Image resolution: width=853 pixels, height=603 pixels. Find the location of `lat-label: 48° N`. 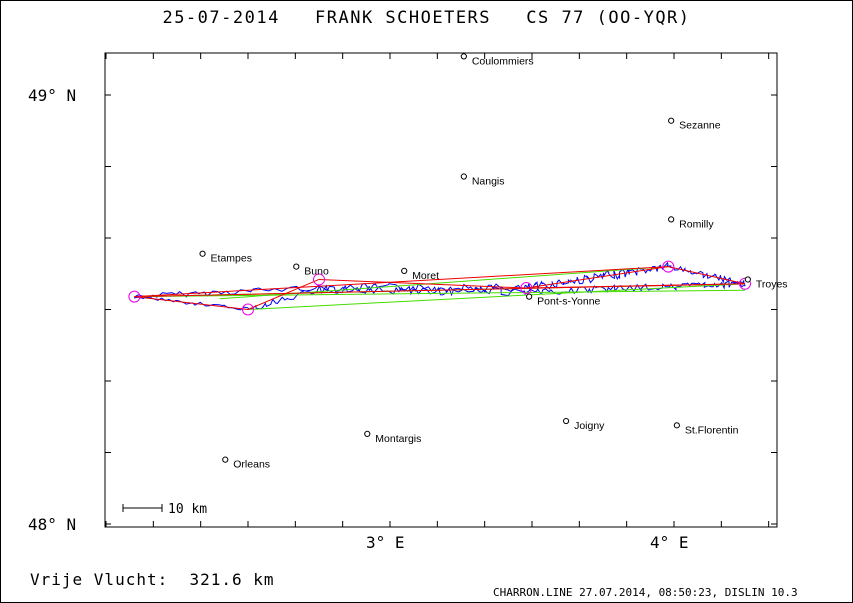

lat-label: 48° N is located at coordinates (52, 524).